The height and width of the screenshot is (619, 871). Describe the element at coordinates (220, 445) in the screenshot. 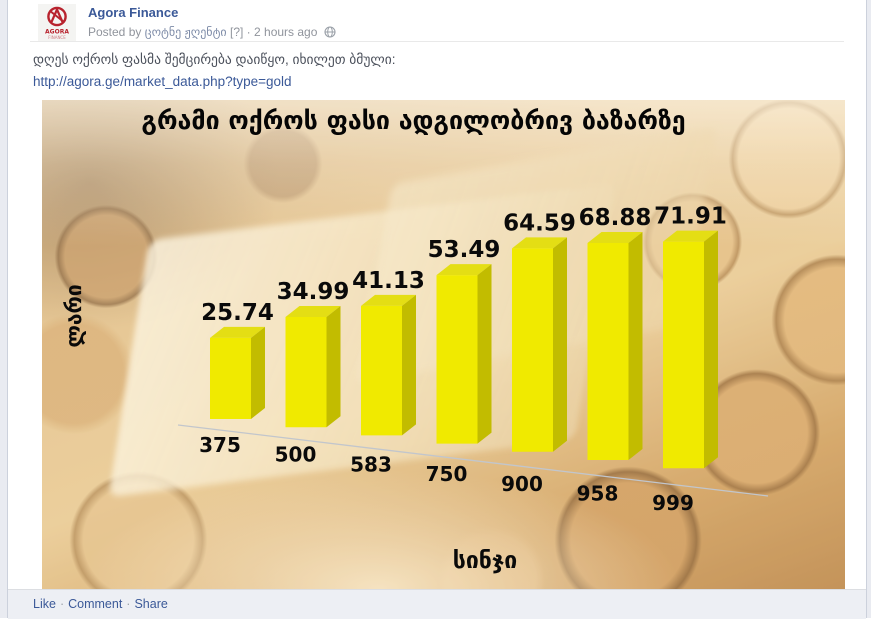

I see `x-tick-label: 375` at that location.